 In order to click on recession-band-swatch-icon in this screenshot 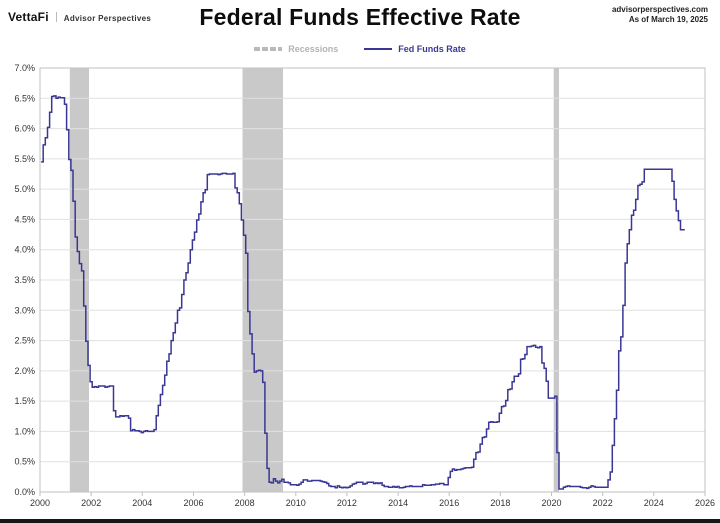, I will do `click(268, 49)`.